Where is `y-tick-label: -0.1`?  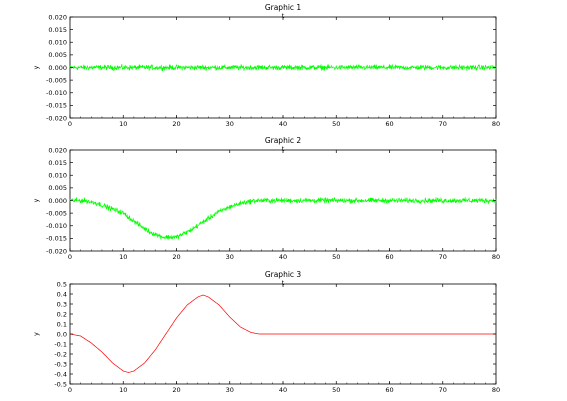 y-tick-label: -0.1 is located at coordinates (60, 344).